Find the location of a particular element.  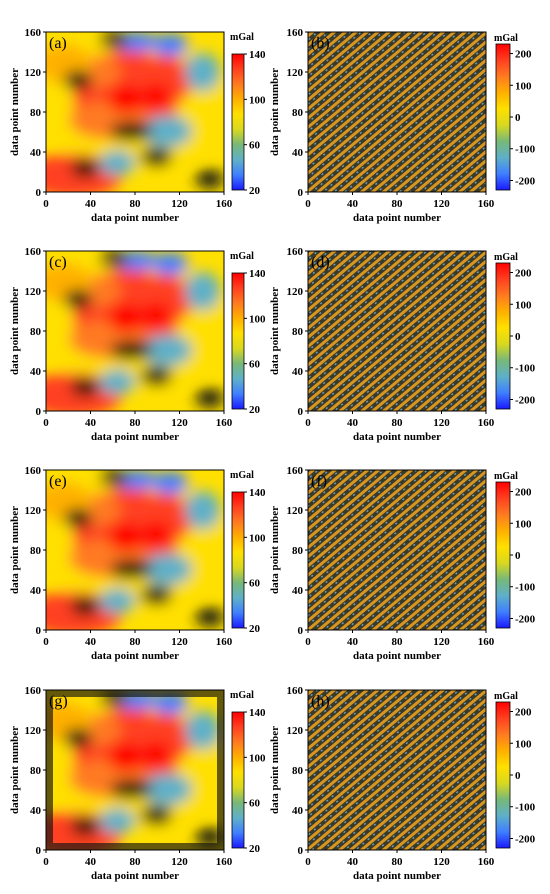

colorbar-tick-label: -200 is located at coordinates (525, 839).